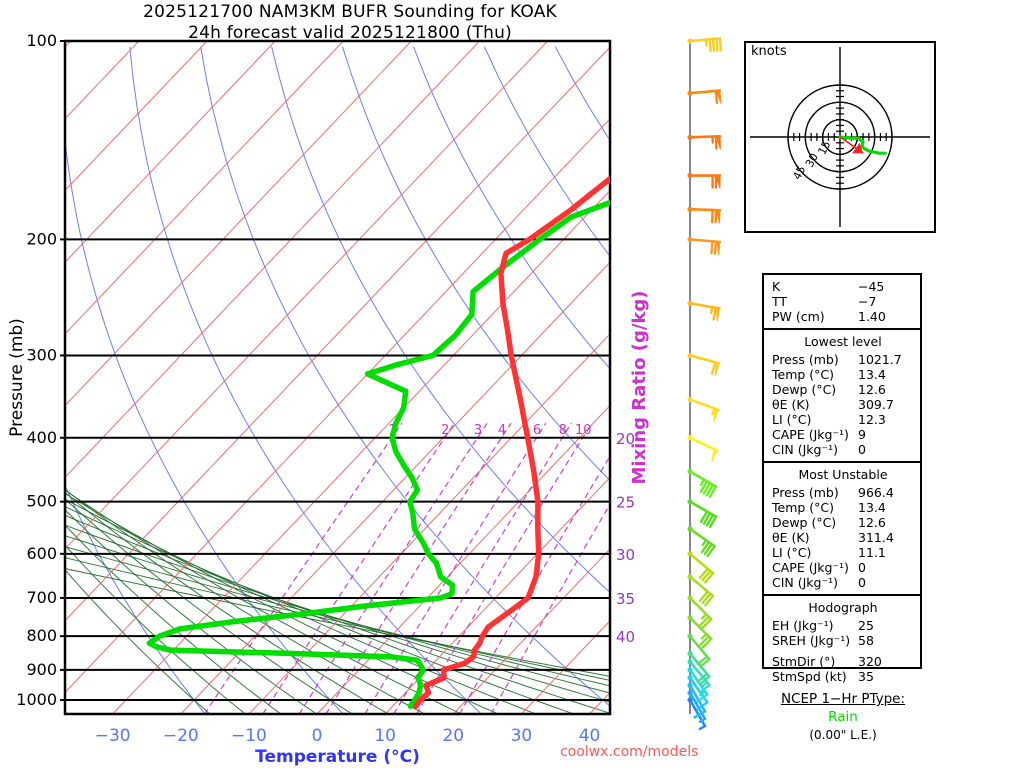 Image resolution: width=1024 pixels, height=768 pixels. I want to click on stat-value: 1021.7, so click(880, 359).